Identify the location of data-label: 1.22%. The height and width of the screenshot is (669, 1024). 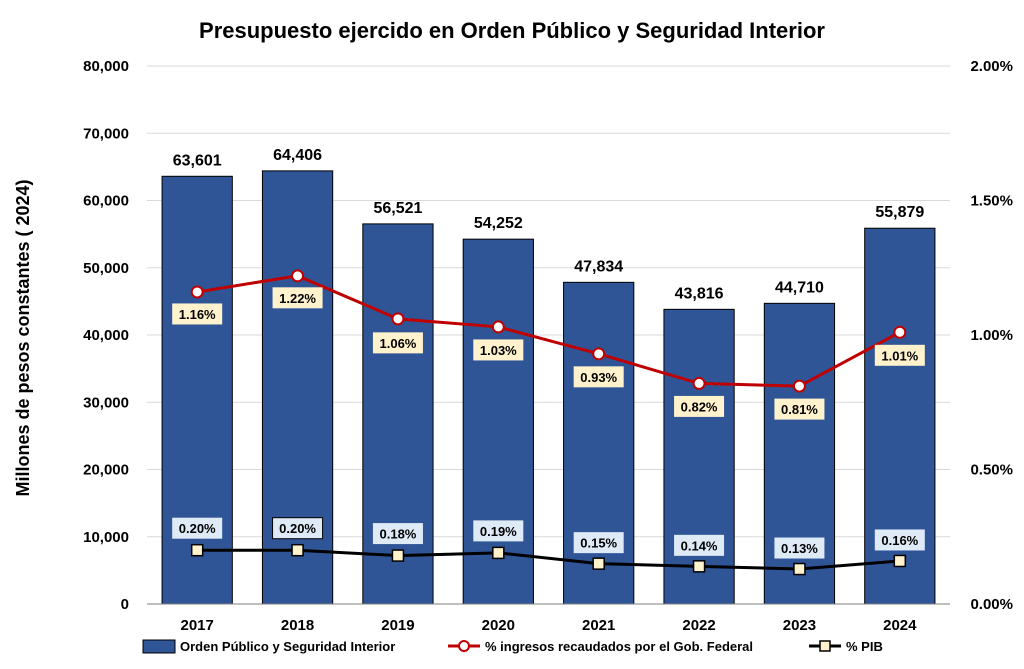
(297, 298).